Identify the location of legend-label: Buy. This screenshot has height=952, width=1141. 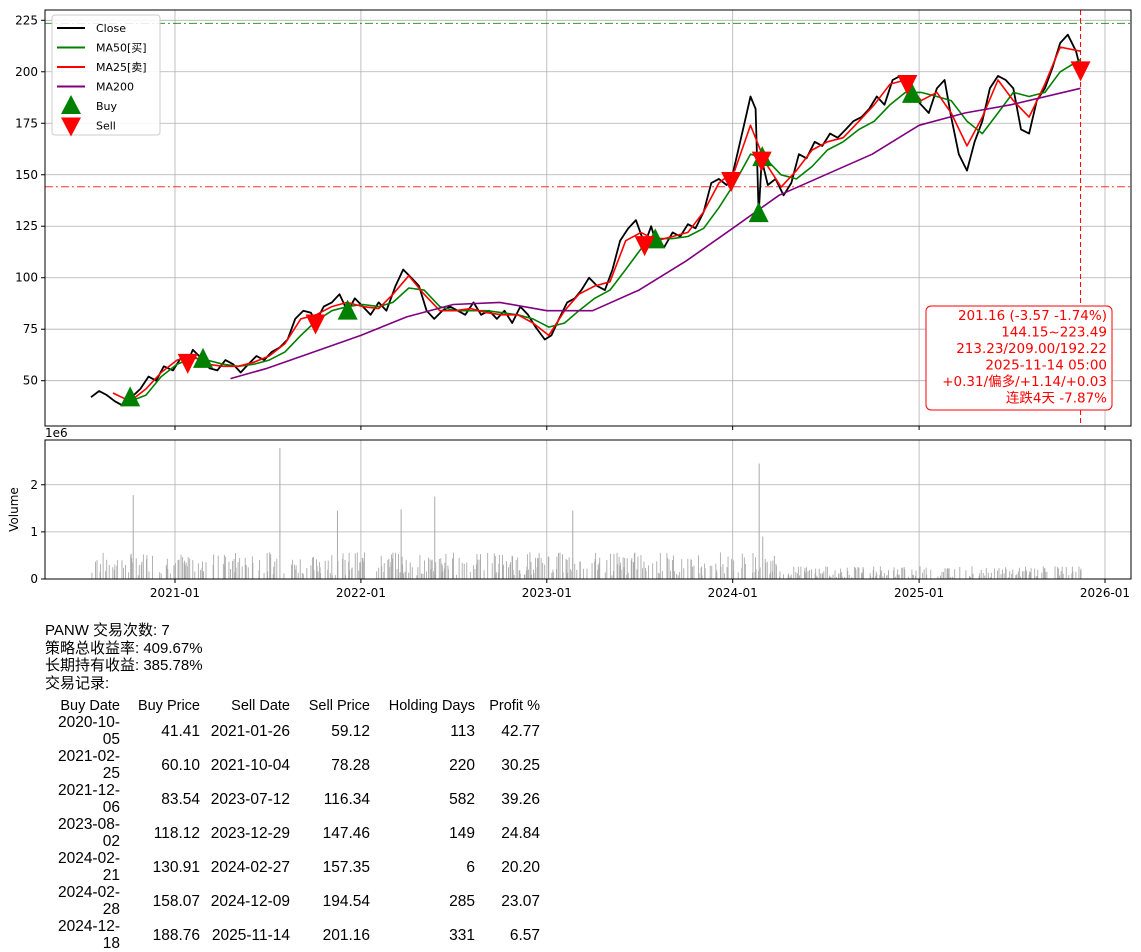
(107, 106).